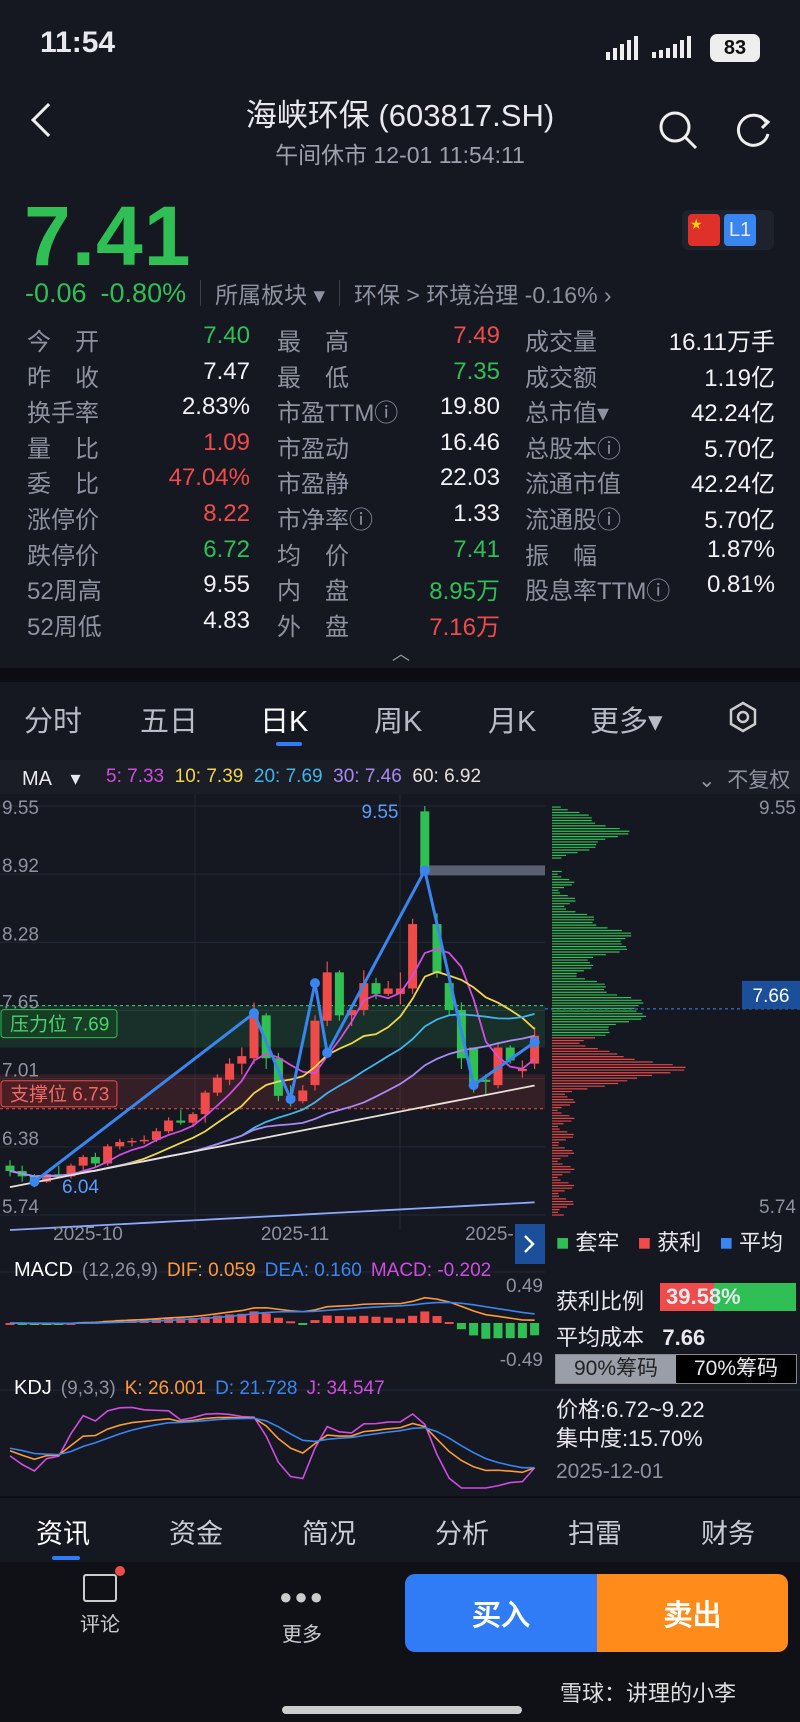  What do you see at coordinates (401, 654) in the screenshot?
I see `collapse-icon: ︿` at bounding box center [401, 654].